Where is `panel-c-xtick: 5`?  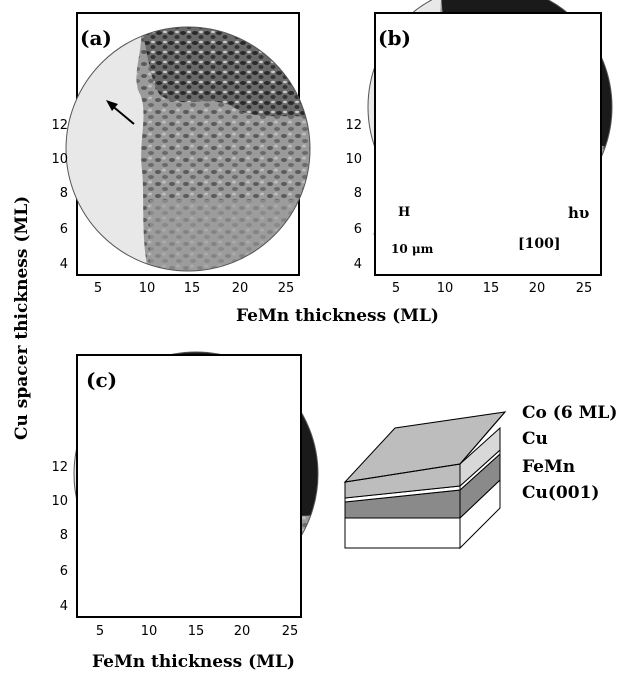
panel-c-xtick: 5 is located at coordinates (100, 631).